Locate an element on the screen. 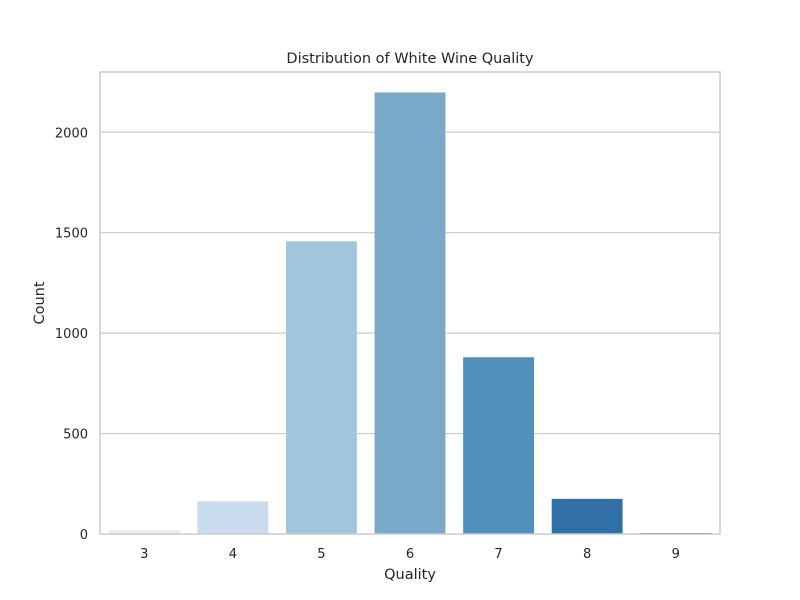 This screenshot has width=800, height=600. y-tick-label: 1500 is located at coordinates (71, 234).